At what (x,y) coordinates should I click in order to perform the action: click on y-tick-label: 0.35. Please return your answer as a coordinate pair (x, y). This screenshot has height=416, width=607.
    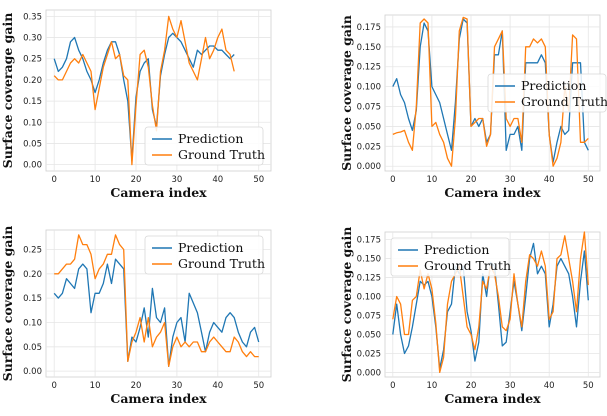
    Looking at the image, I should click on (32, 17).